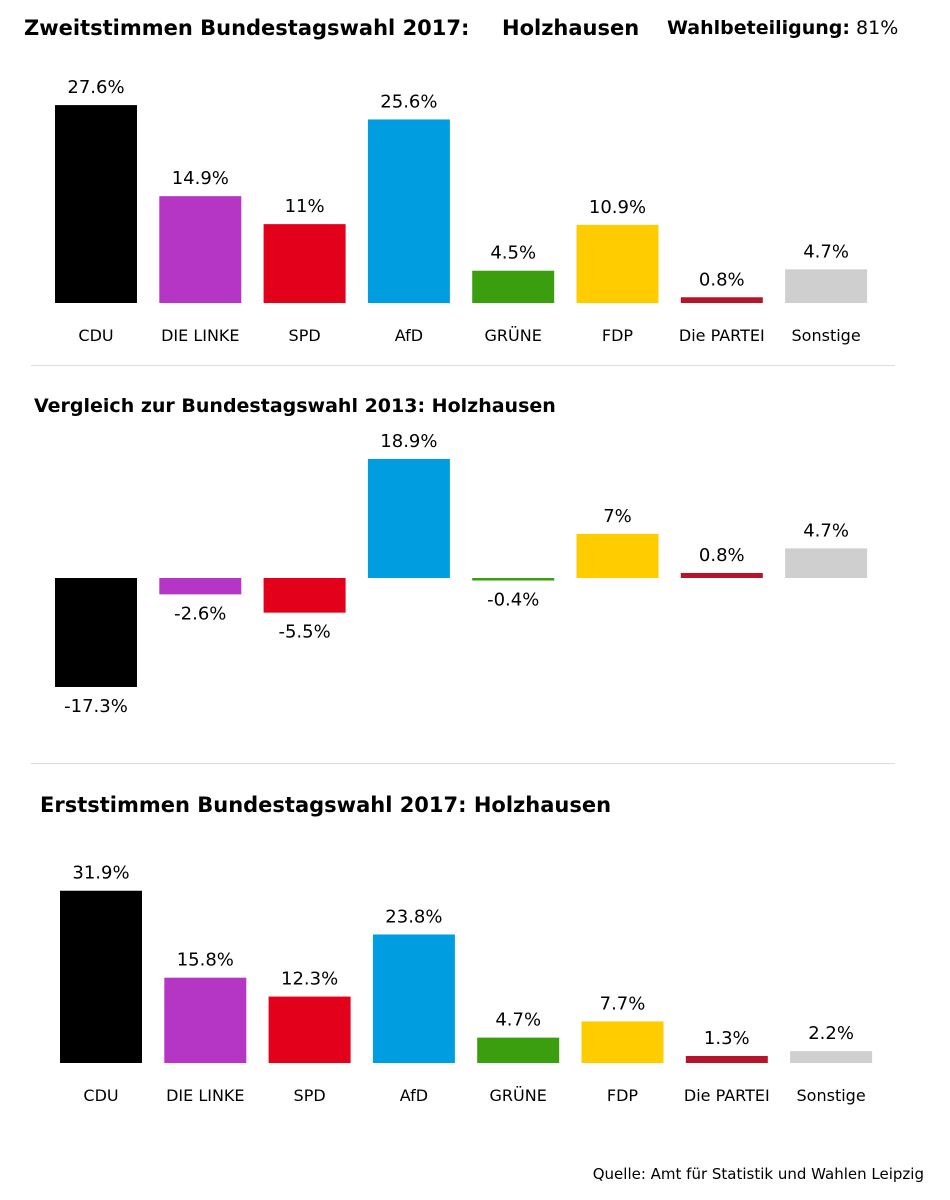 The width and height of the screenshot is (950, 1200). I want to click on data-label: 7.7%, so click(623, 1003).